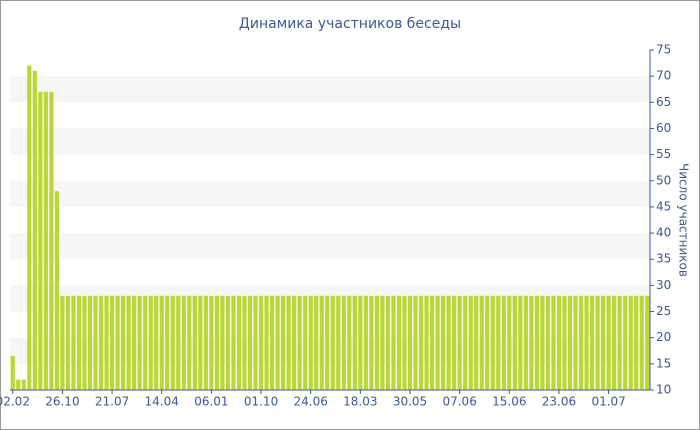  I want to click on x-tick-label: 07.06, so click(459, 402).